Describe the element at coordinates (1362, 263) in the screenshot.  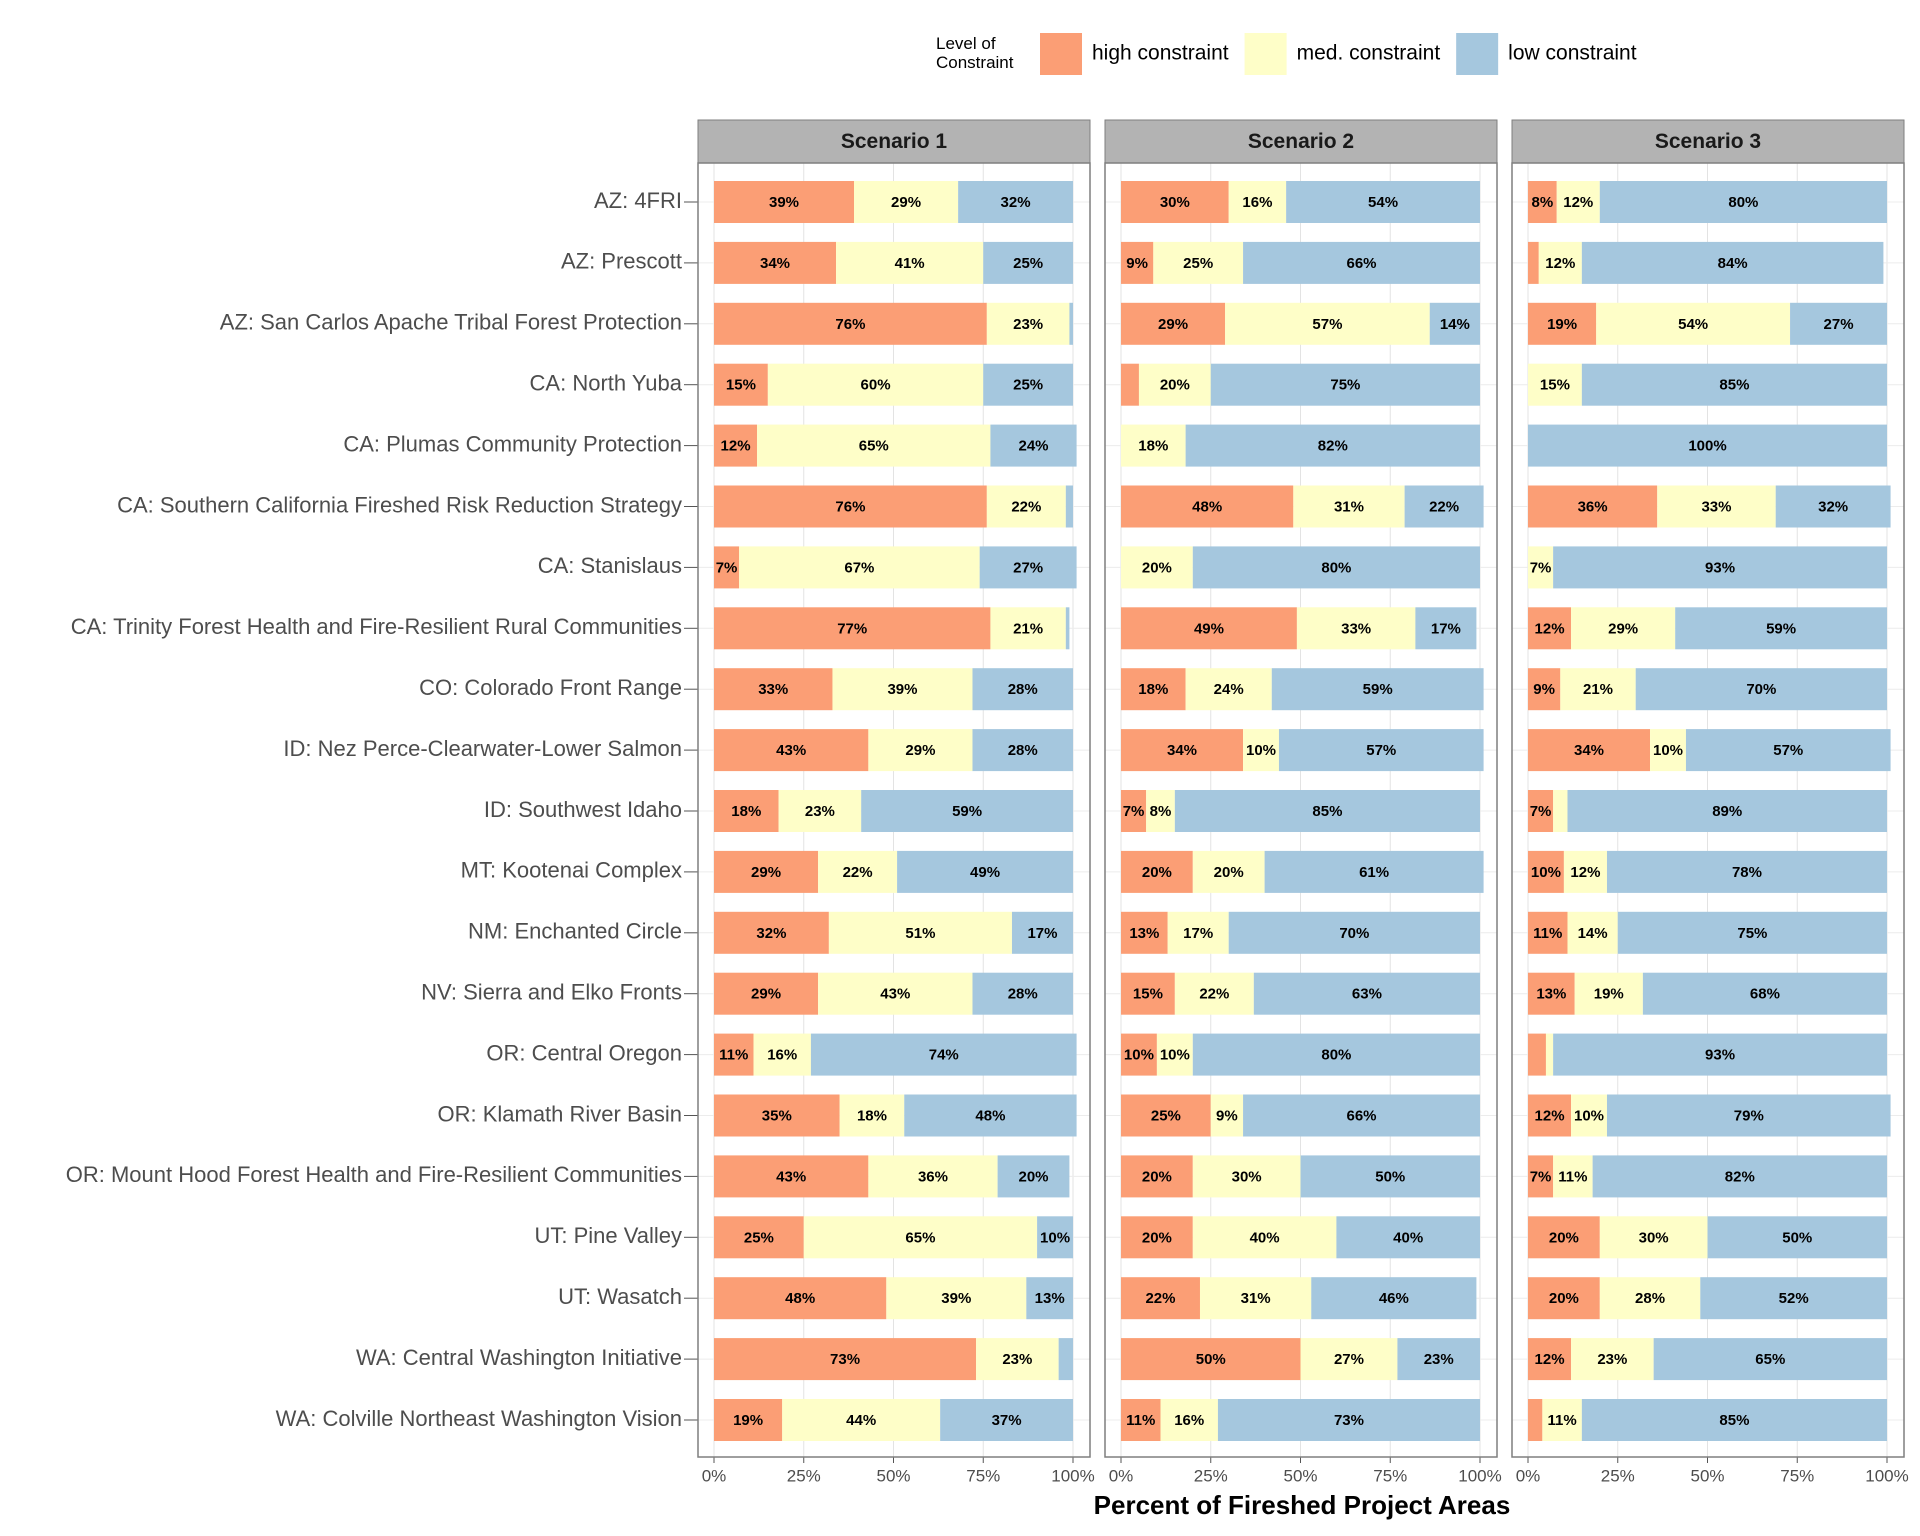
I see `value-label: 66%` at that location.